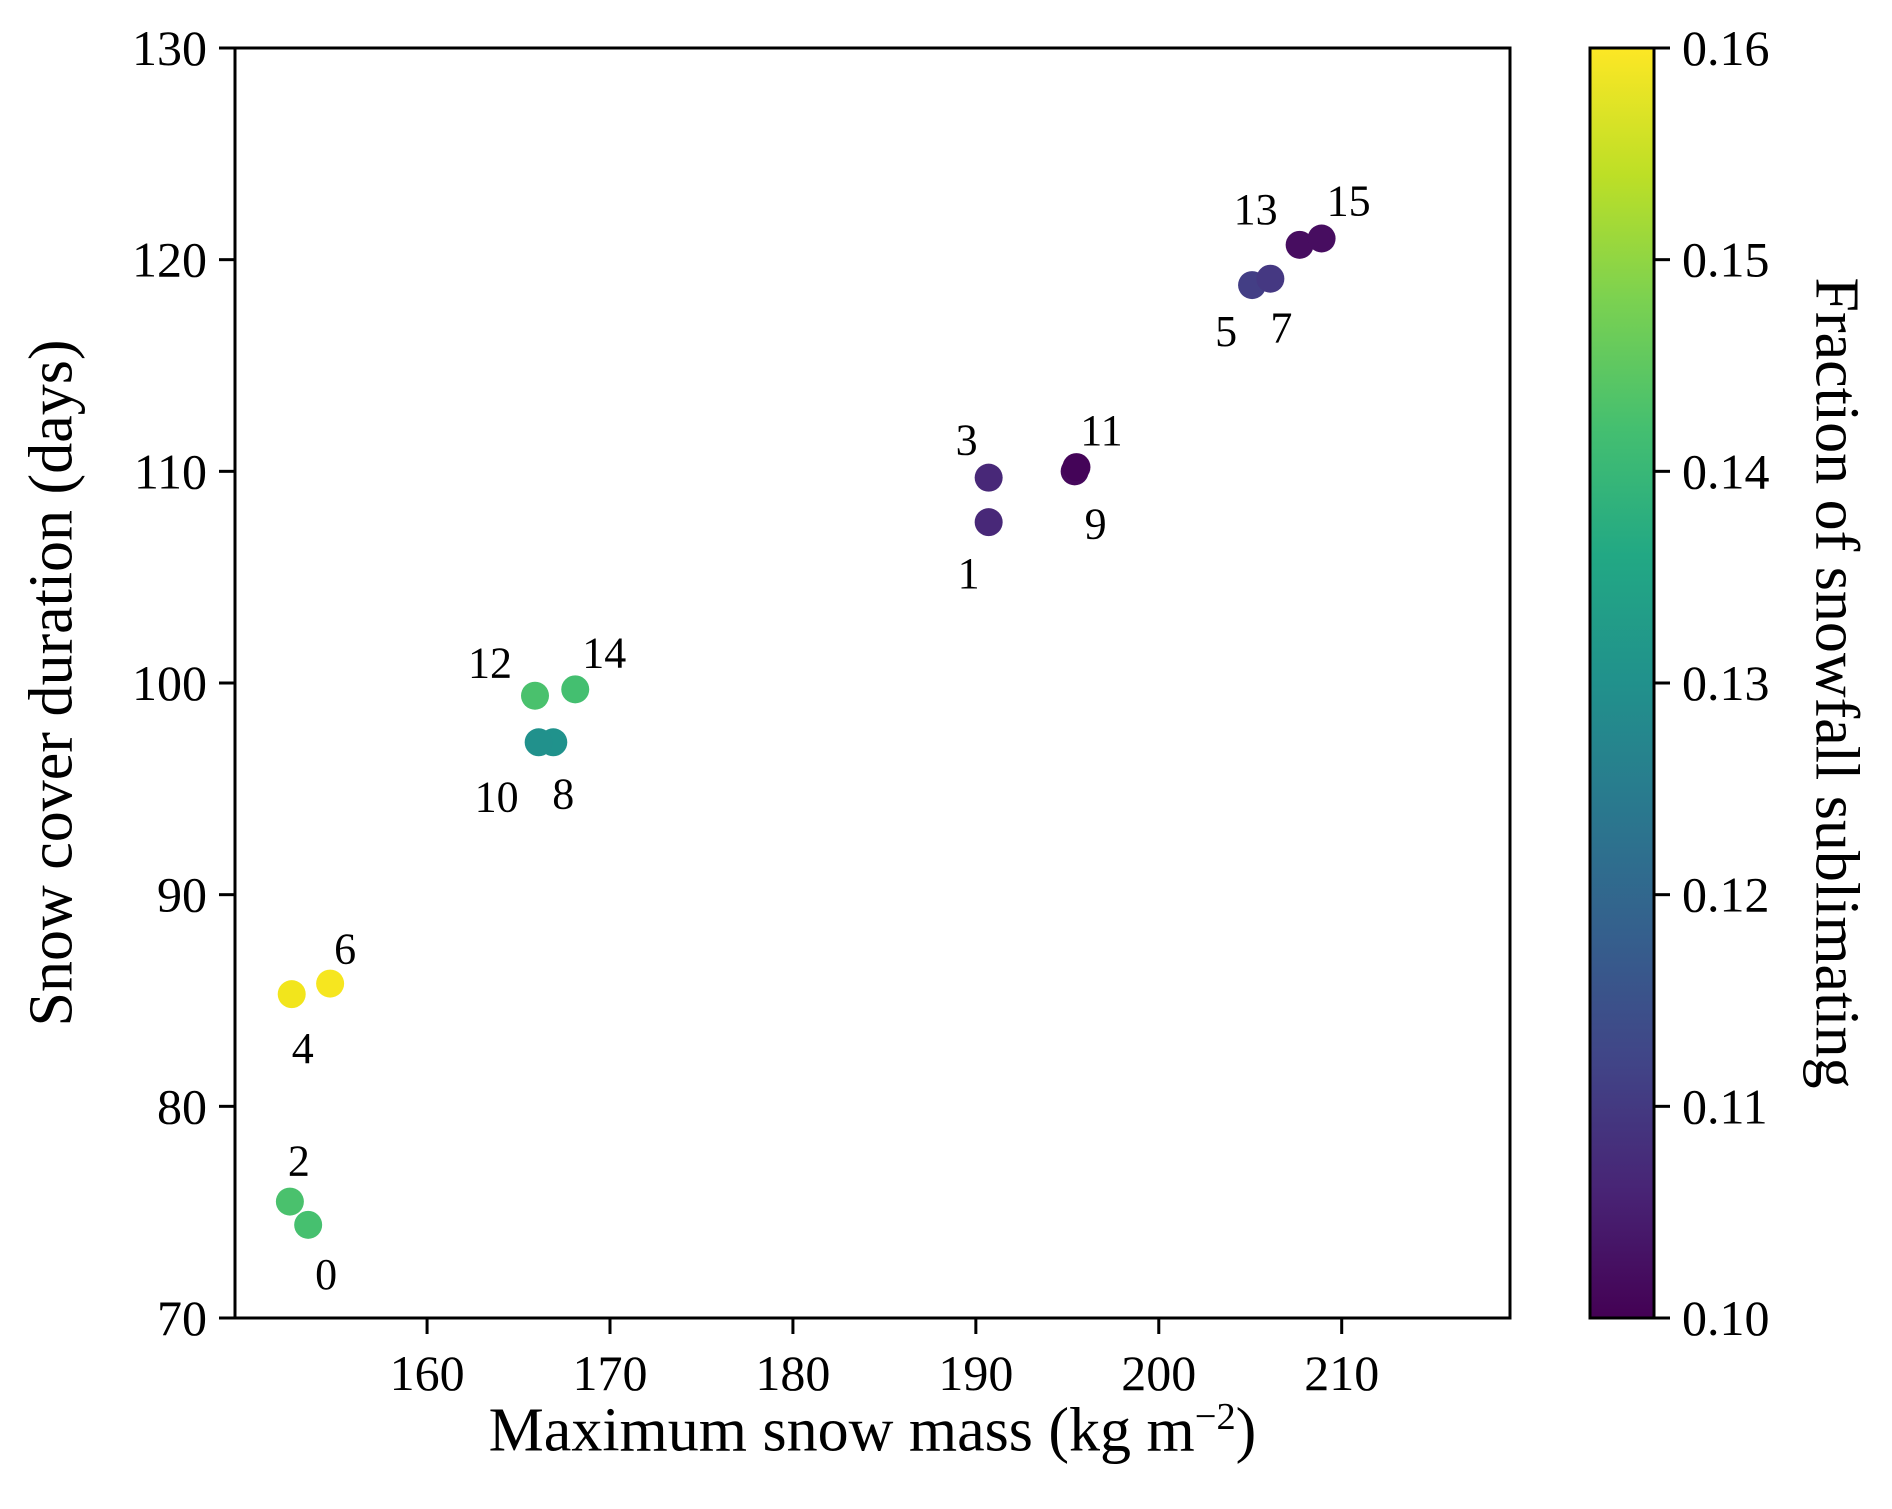 This screenshot has width=1892, height=1509. I want to click on point-label-9: 9, so click(1096, 523).